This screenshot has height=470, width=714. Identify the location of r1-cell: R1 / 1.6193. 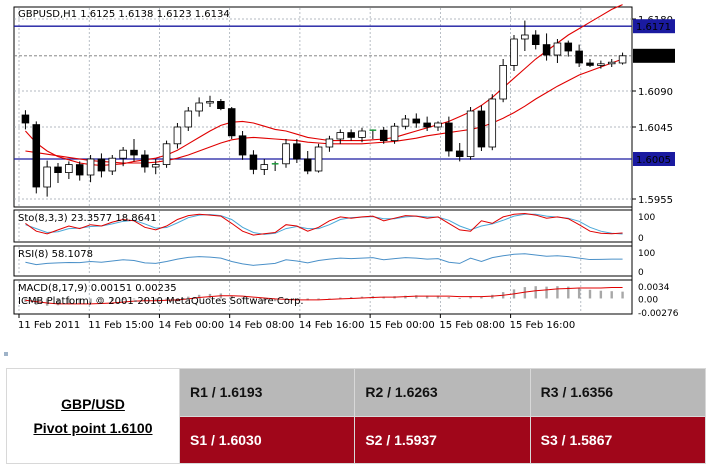
(267, 392).